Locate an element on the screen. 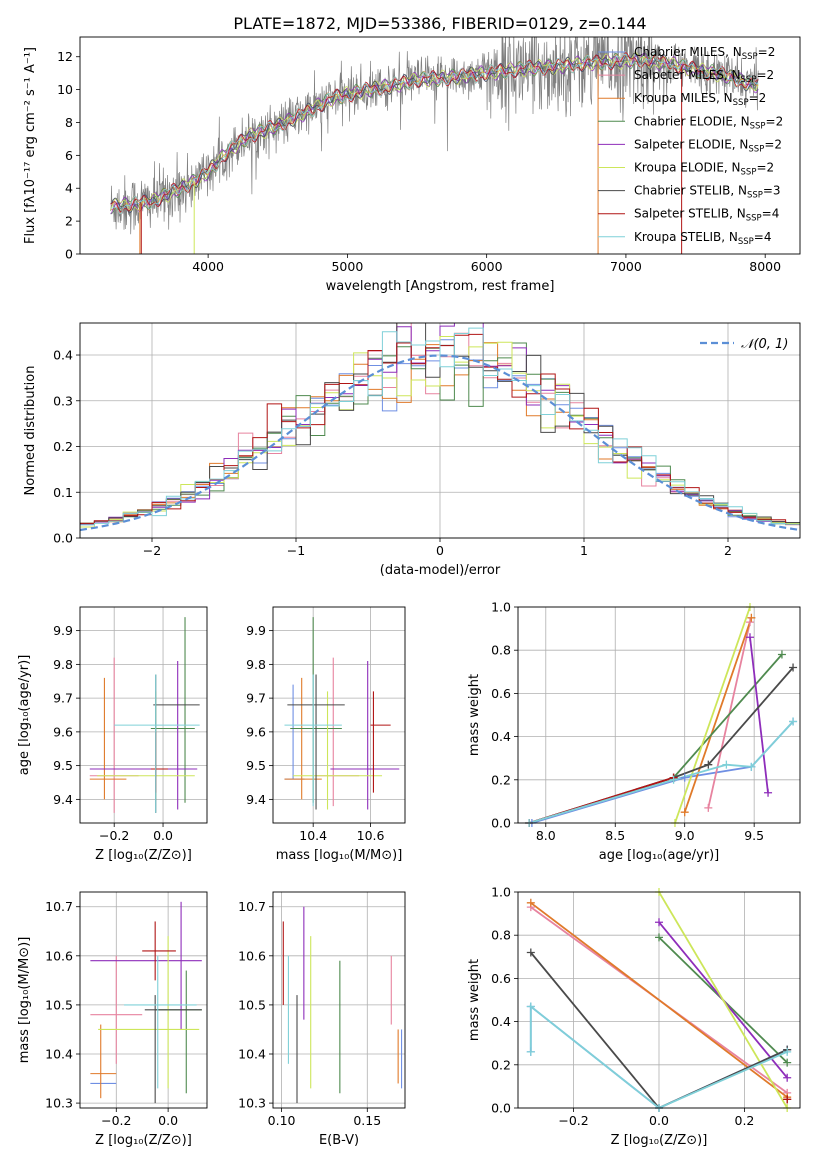 This screenshot has height=1170, width=819. residual-legend: 𝒩(0, 1) is located at coordinates (744, 344).